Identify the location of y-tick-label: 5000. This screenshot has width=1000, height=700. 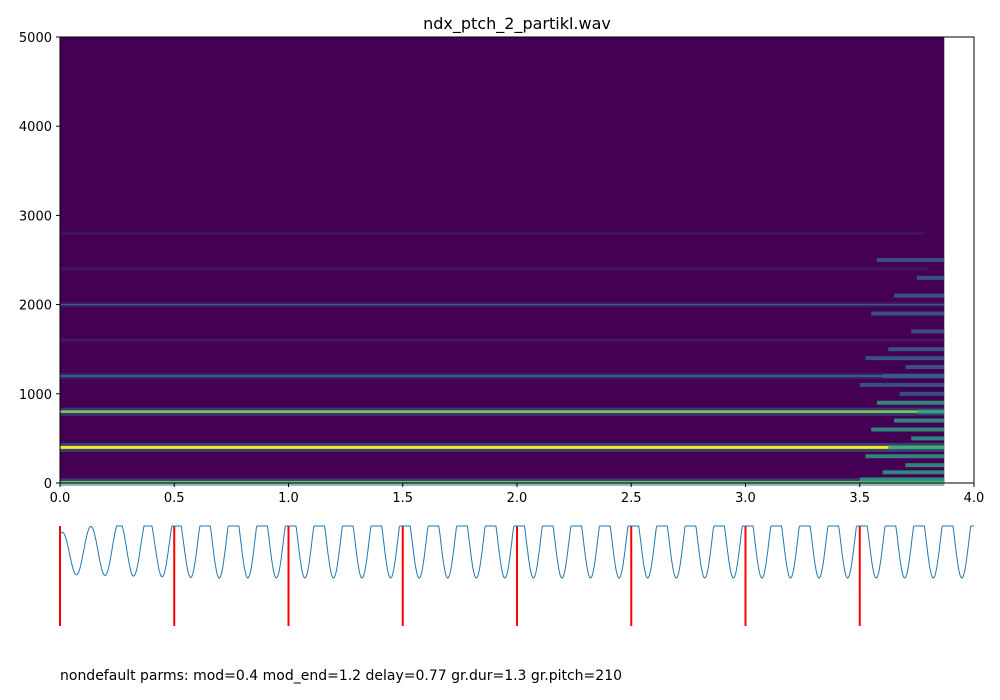
(35, 38).